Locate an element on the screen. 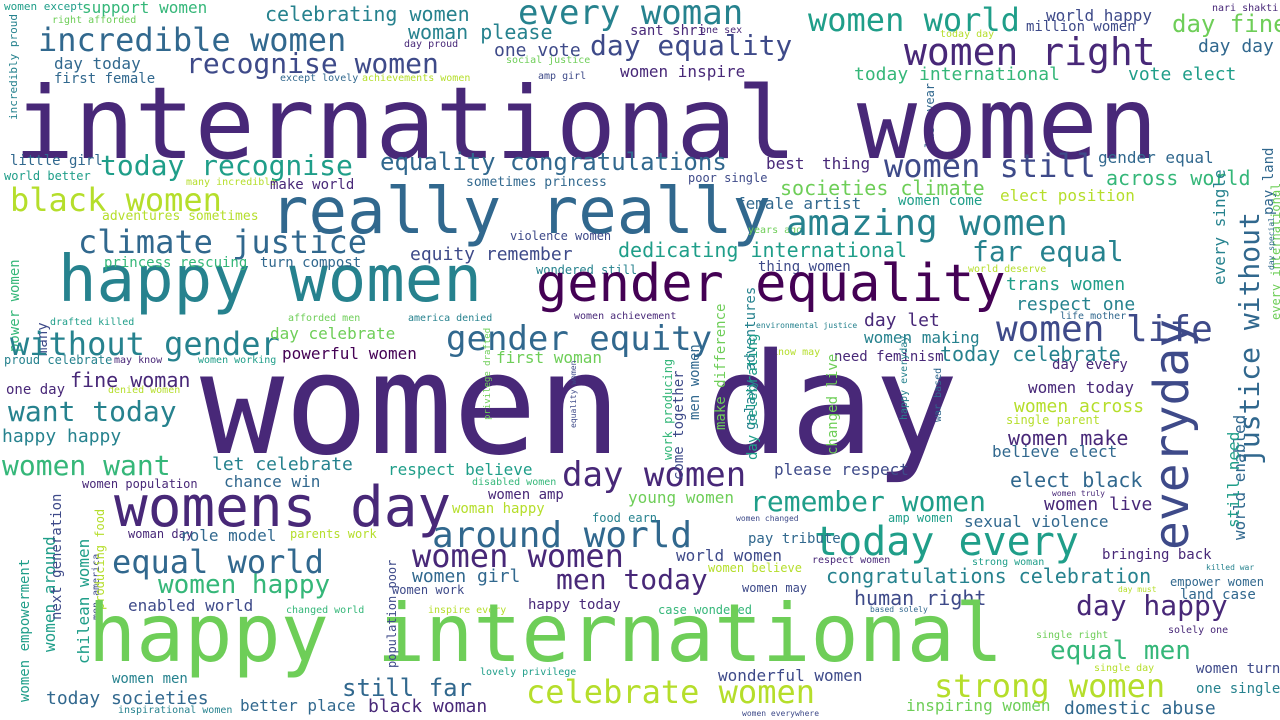 This screenshot has height=720, width=1280. word-gender-equal: gender equal is located at coordinates (1156, 157).